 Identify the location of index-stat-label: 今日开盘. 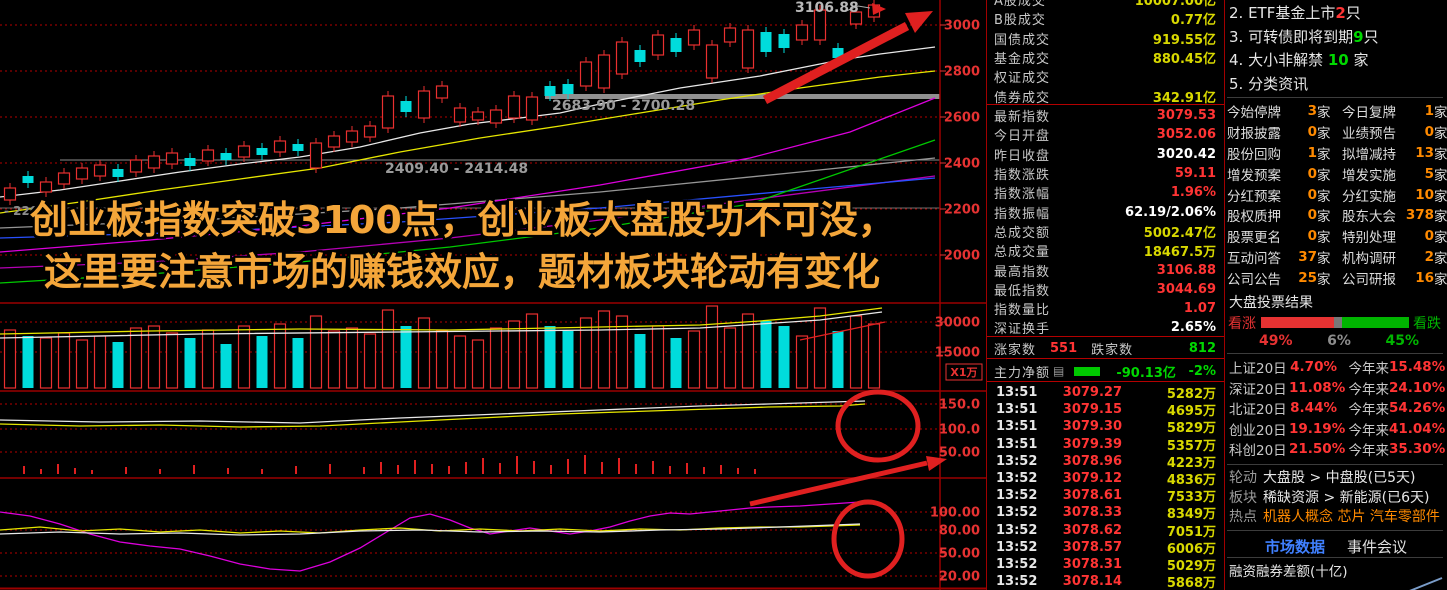
(1022, 137).